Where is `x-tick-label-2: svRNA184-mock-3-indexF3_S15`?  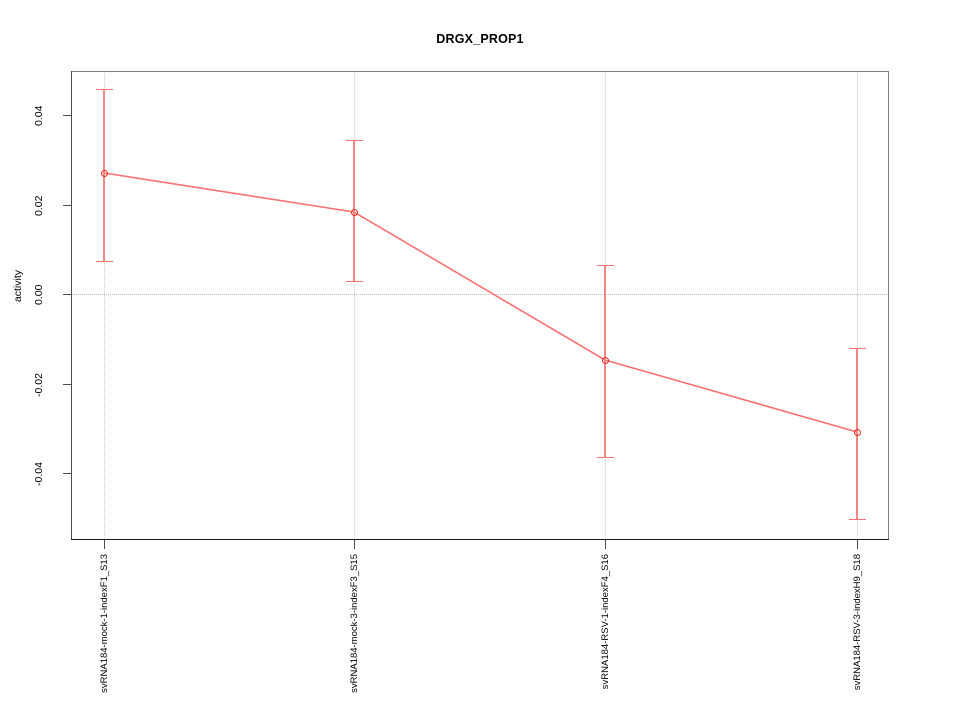
x-tick-label-2: svRNA184-mock-3-indexF3_S15 is located at coordinates (354, 623).